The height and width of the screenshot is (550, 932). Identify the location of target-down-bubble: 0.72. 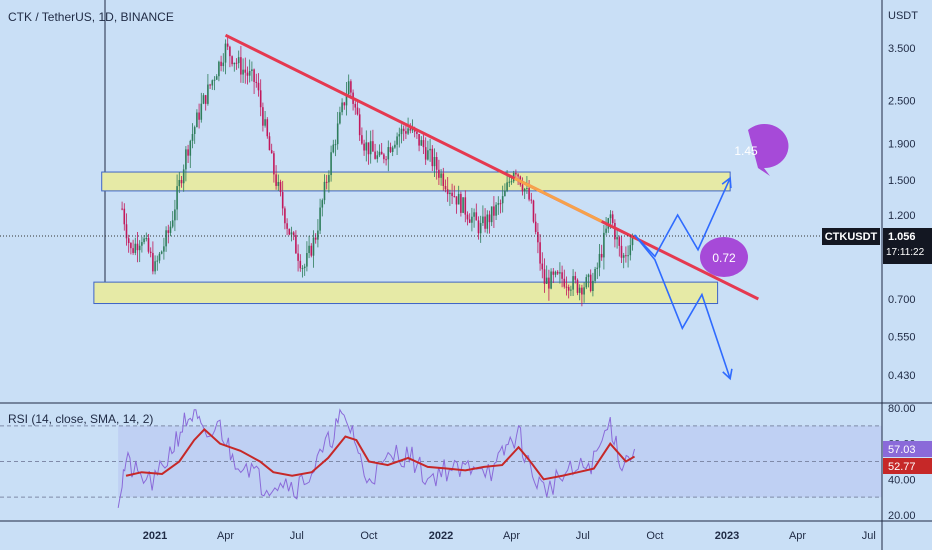
(724, 257).